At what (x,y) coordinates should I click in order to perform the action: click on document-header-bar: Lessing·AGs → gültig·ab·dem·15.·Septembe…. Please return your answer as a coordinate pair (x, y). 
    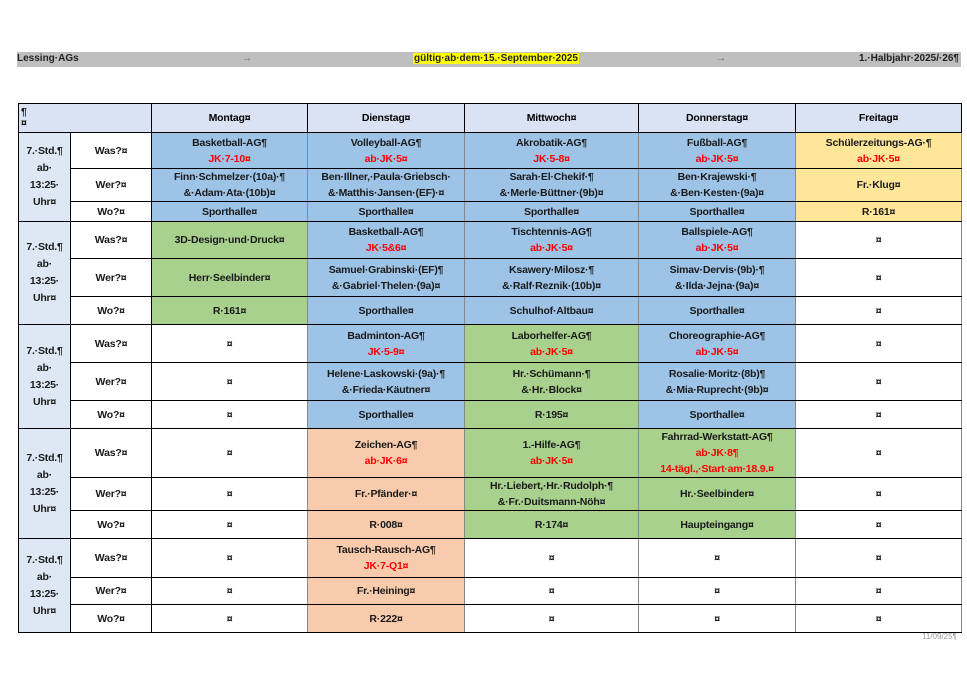
    Looking at the image, I should click on (489, 59).